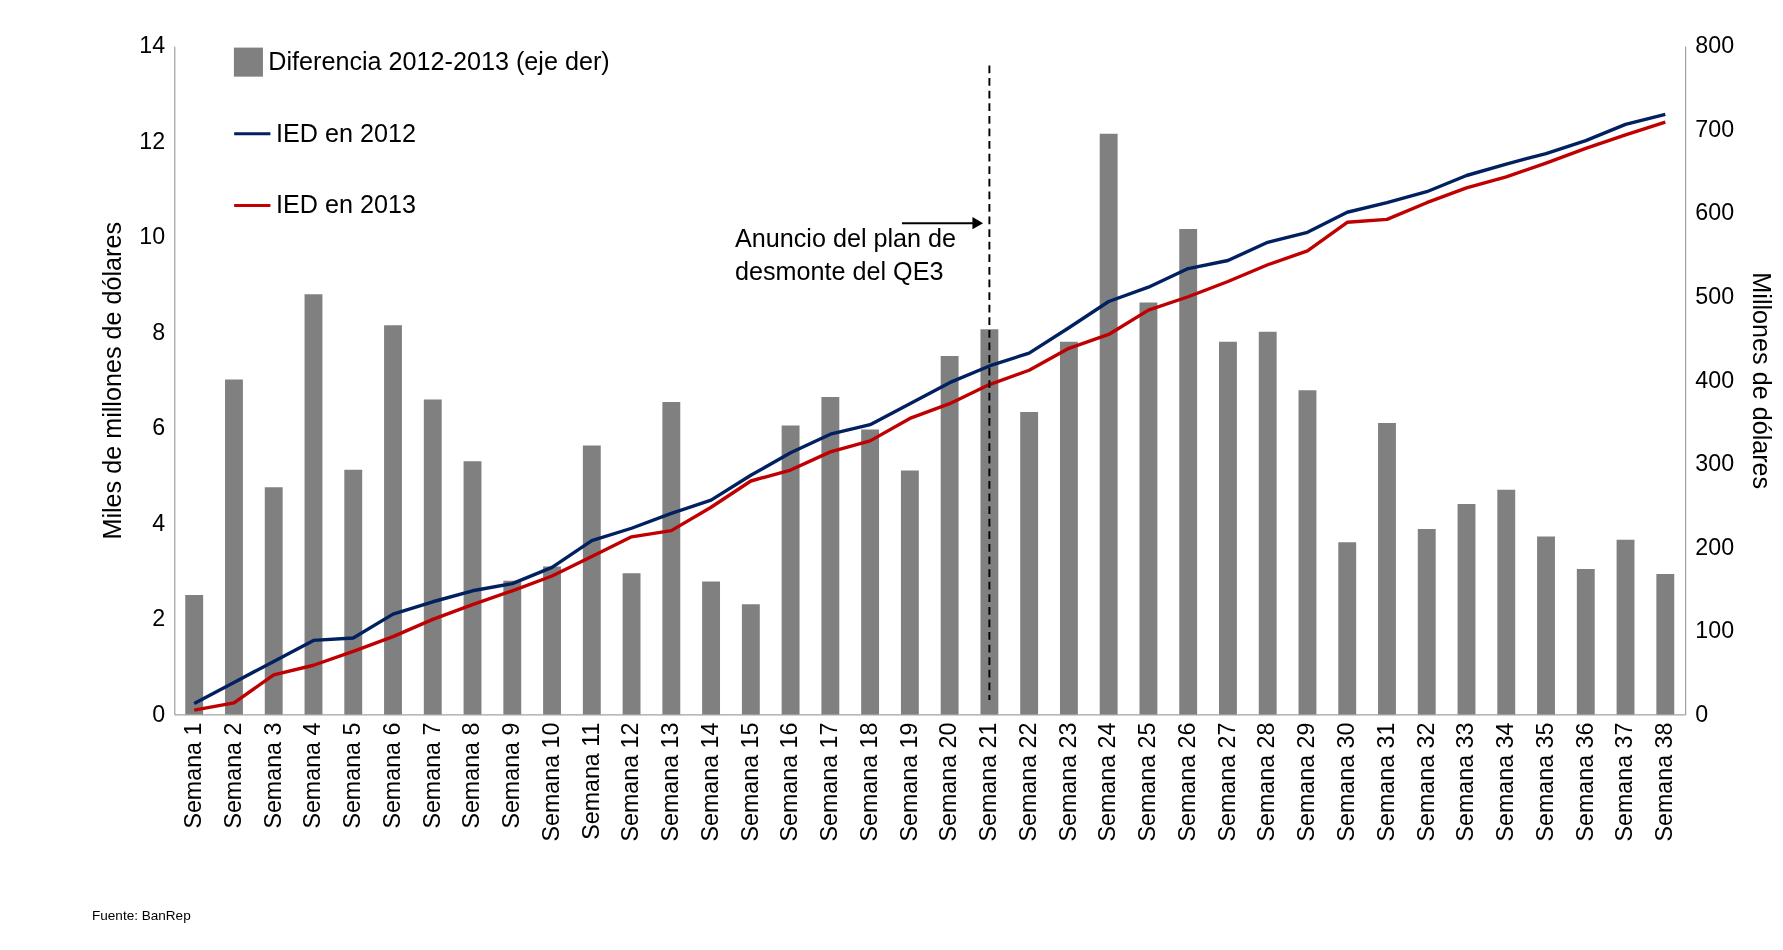 This screenshot has width=1783, height=950. I want to click on x-tick-label: Semana 19, so click(908, 782).